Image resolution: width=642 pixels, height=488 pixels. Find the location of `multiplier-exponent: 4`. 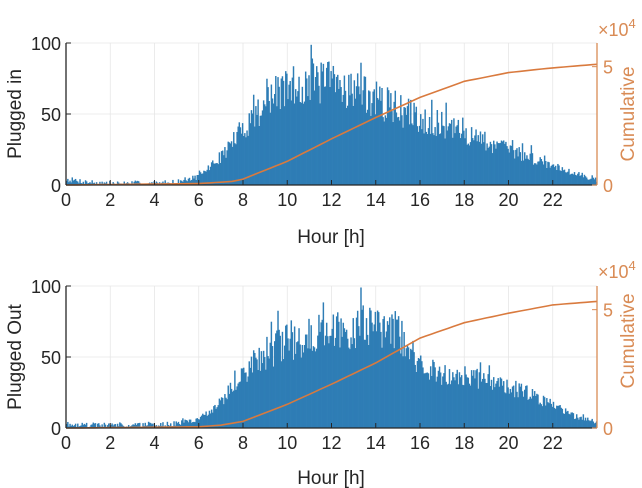

multiplier-exponent: 4 is located at coordinates (632, 23).